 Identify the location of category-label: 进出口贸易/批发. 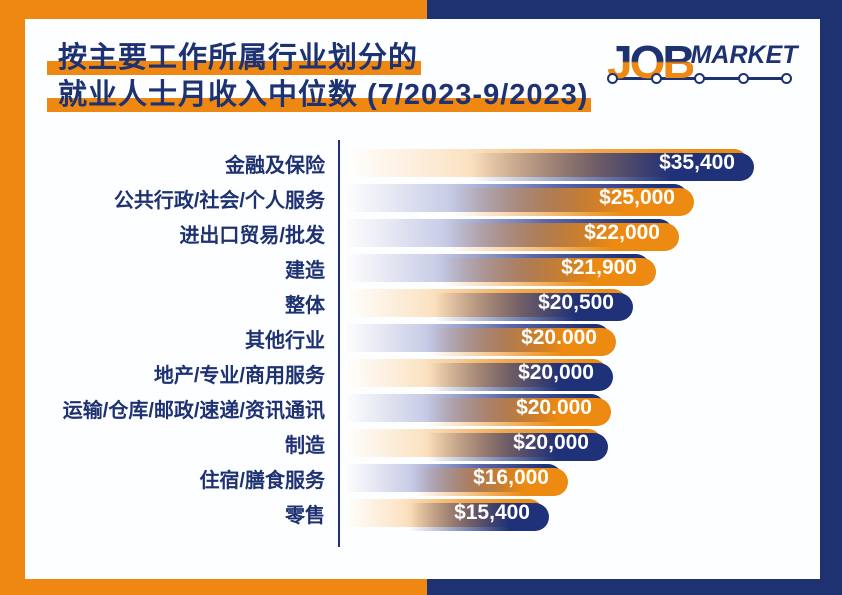
(252, 235).